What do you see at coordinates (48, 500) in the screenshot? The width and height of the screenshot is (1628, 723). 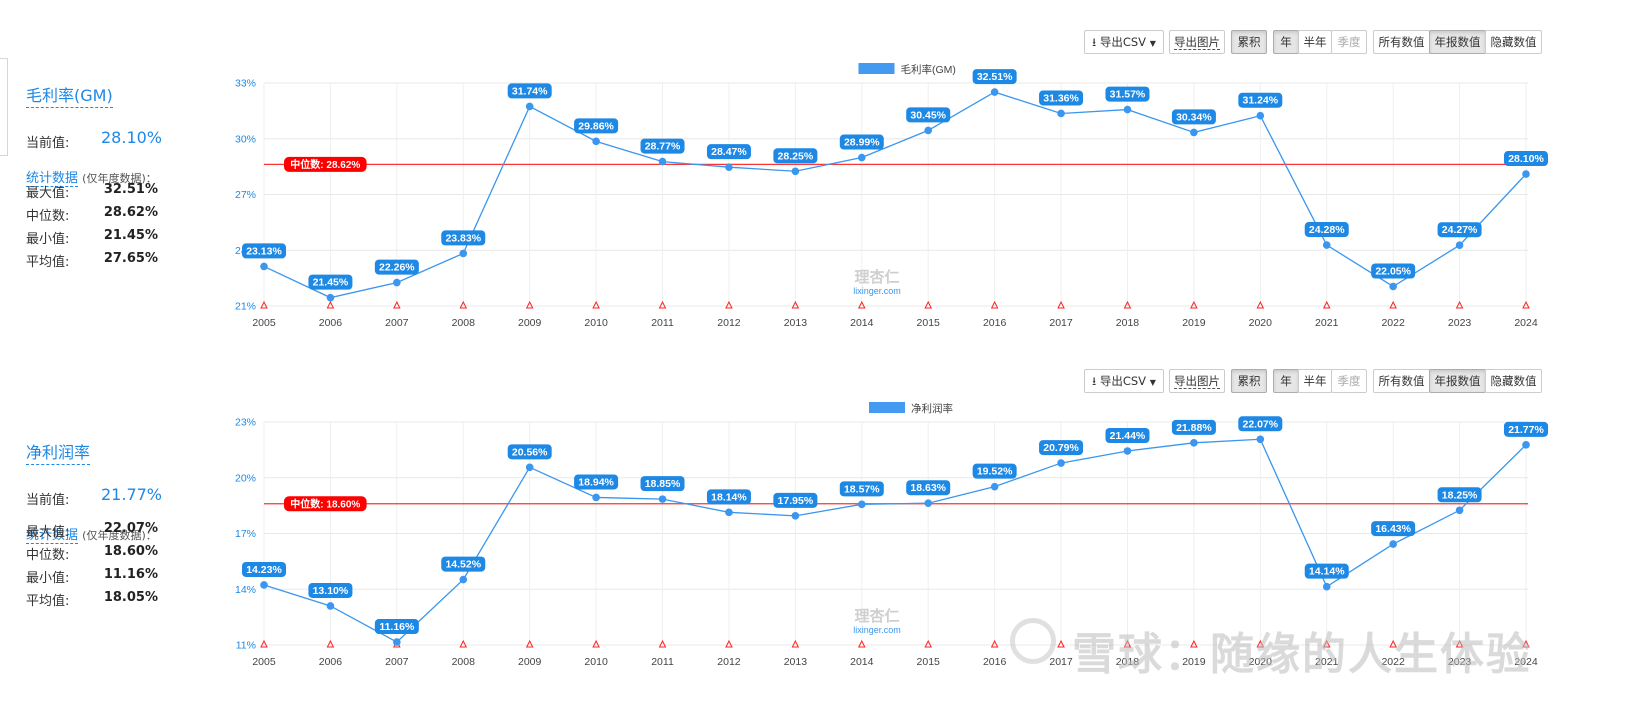 I see `current-value-label: 当前值:` at bounding box center [48, 500].